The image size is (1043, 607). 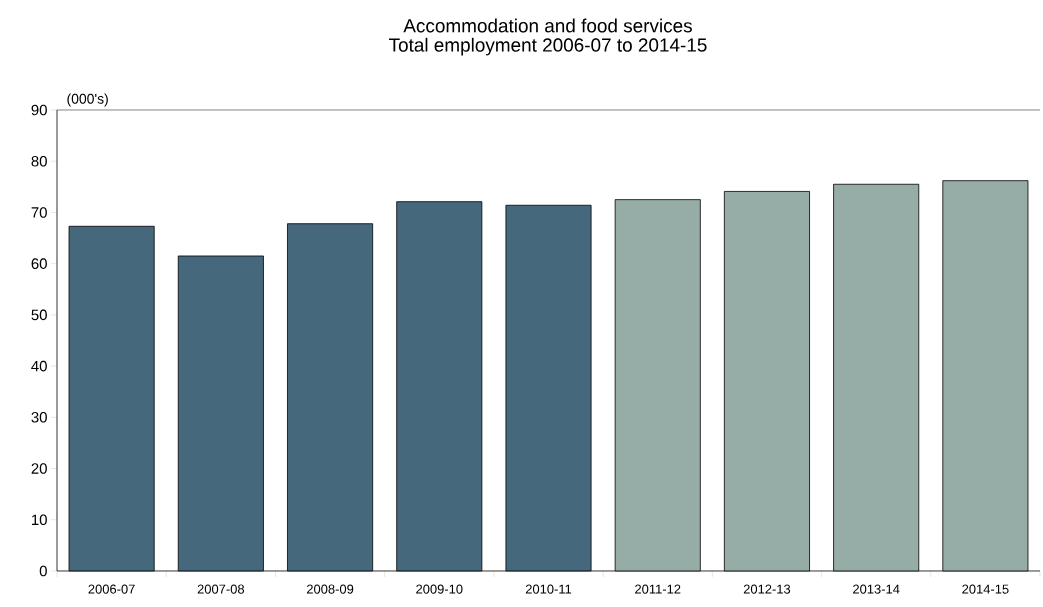 I want to click on y-tick-label: 80, so click(x=39, y=161).